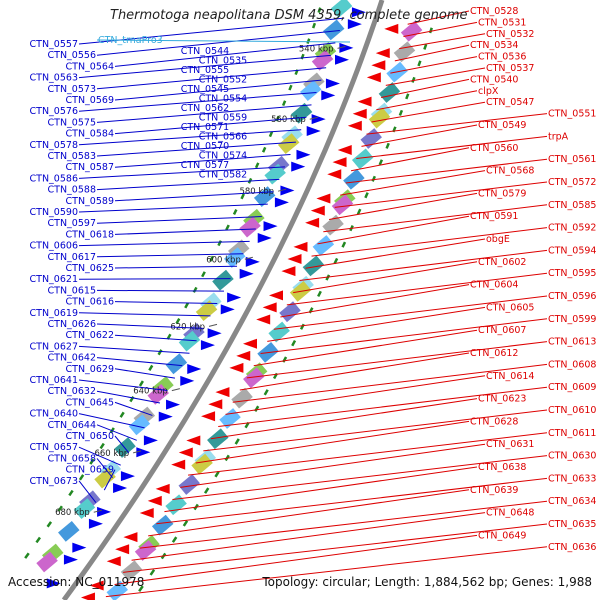 The height and width of the screenshot is (600, 600). I want to click on scale-tick-label: 640 kbp, so click(150, 392).